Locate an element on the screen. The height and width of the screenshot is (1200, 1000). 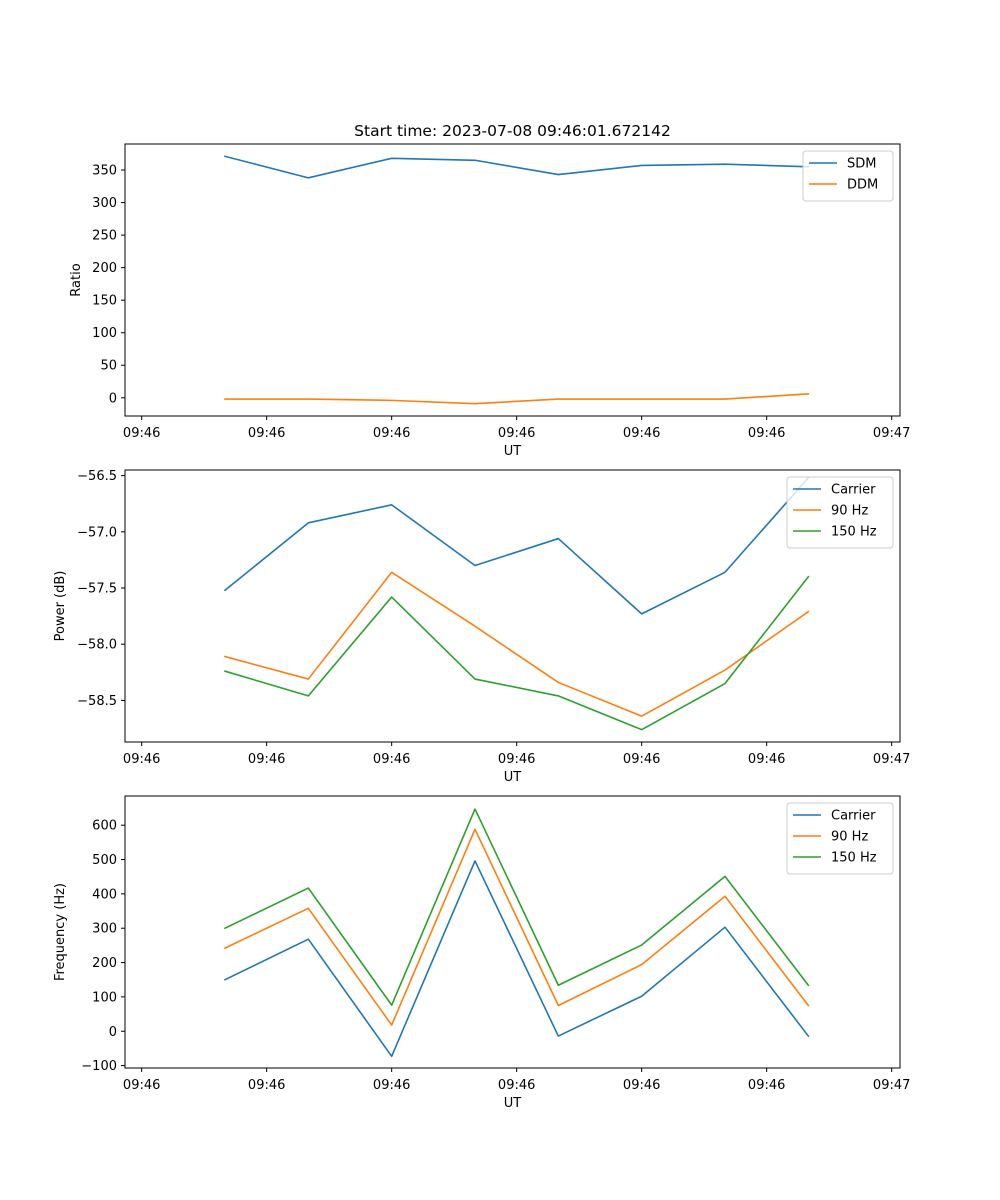
y-axis-label: Ratio is located at coordinates (76, 279).